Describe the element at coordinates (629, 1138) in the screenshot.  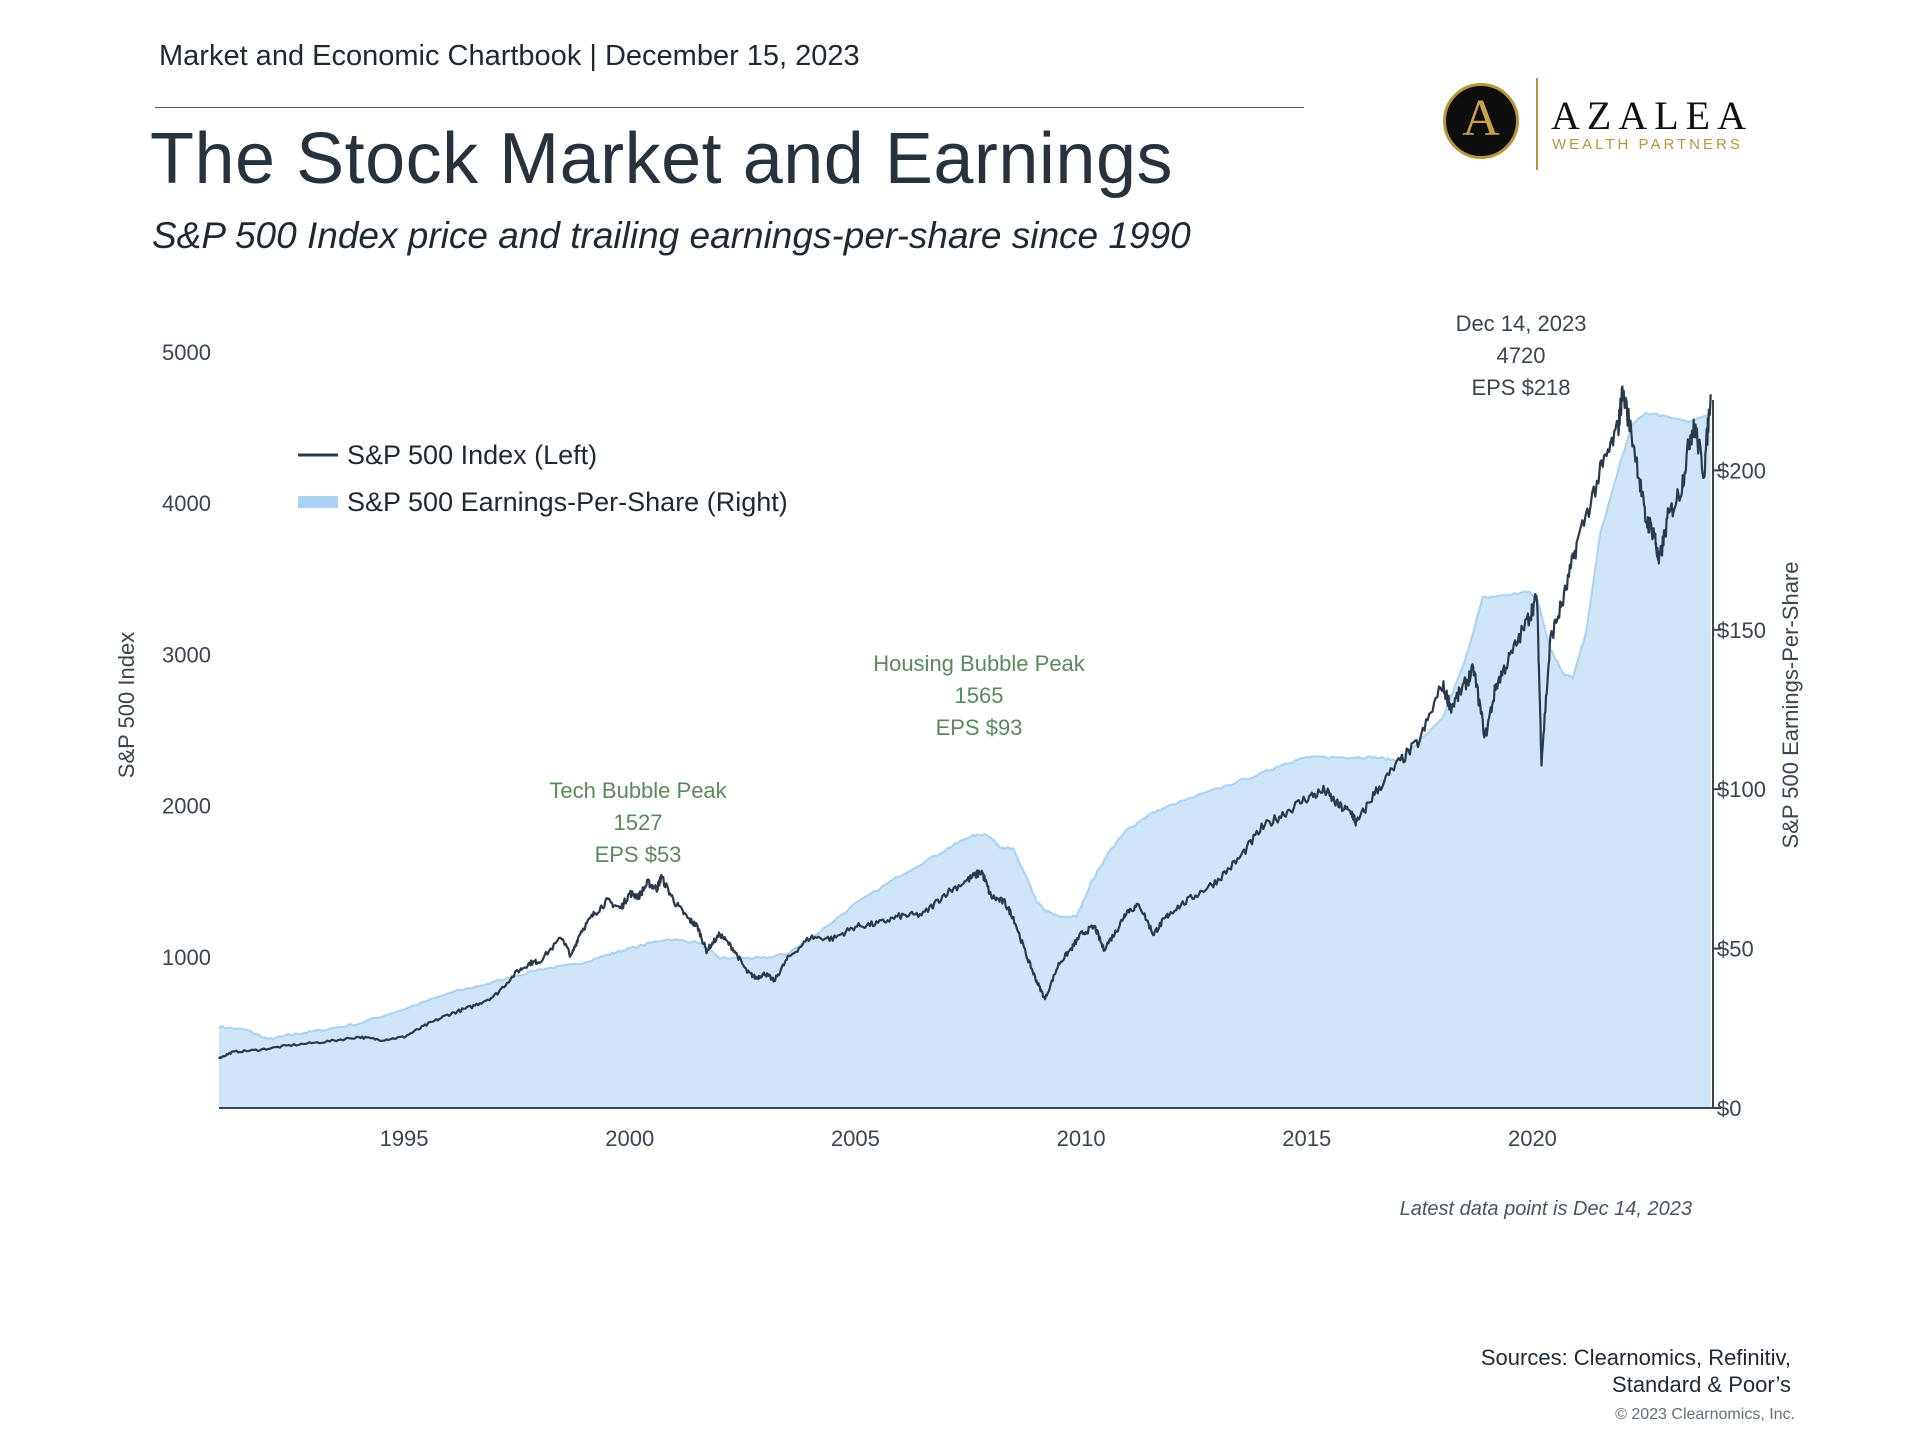
I see `x-tick-label: 2000` at that location.